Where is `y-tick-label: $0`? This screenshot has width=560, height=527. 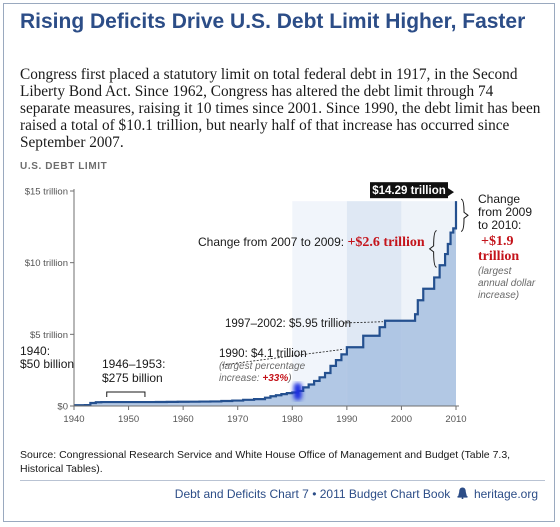 y-tick-label: $0 is located at coordinates (62, 407).